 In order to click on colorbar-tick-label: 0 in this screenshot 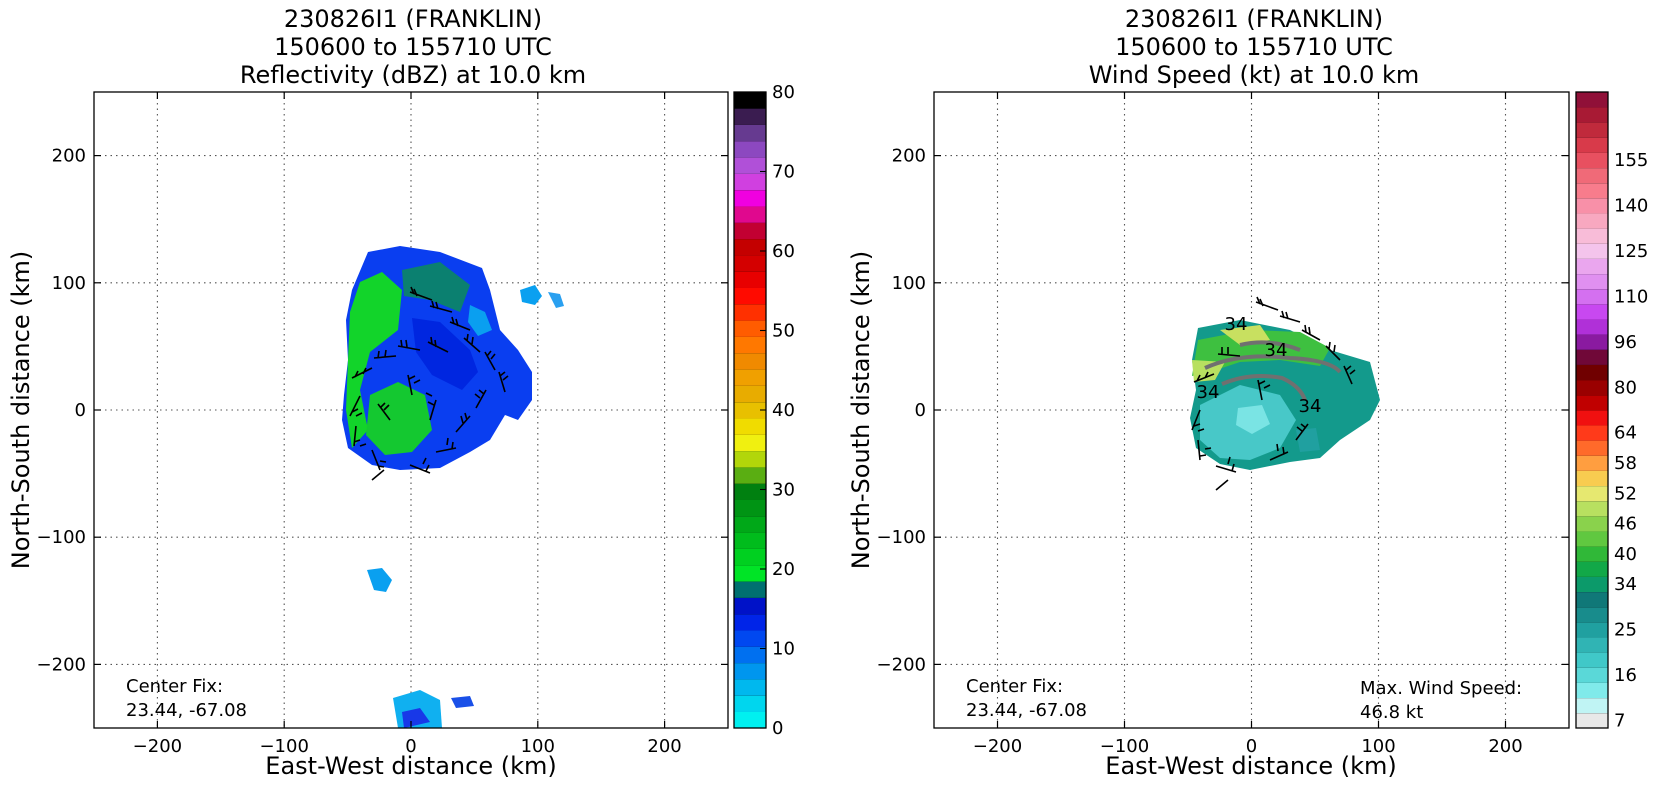, I will do `click(777, 728)`.